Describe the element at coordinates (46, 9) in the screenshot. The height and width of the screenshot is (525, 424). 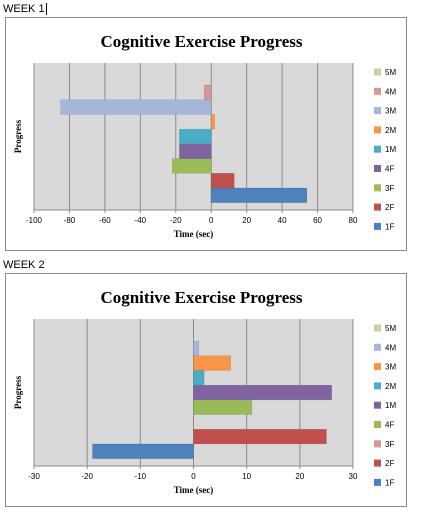
I see `text-cursor` at that location.